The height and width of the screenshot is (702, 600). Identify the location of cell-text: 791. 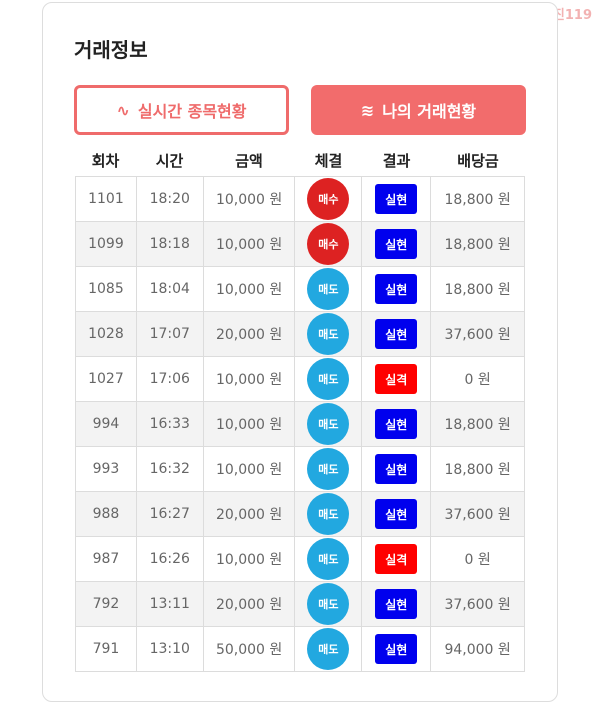
(106, 649).